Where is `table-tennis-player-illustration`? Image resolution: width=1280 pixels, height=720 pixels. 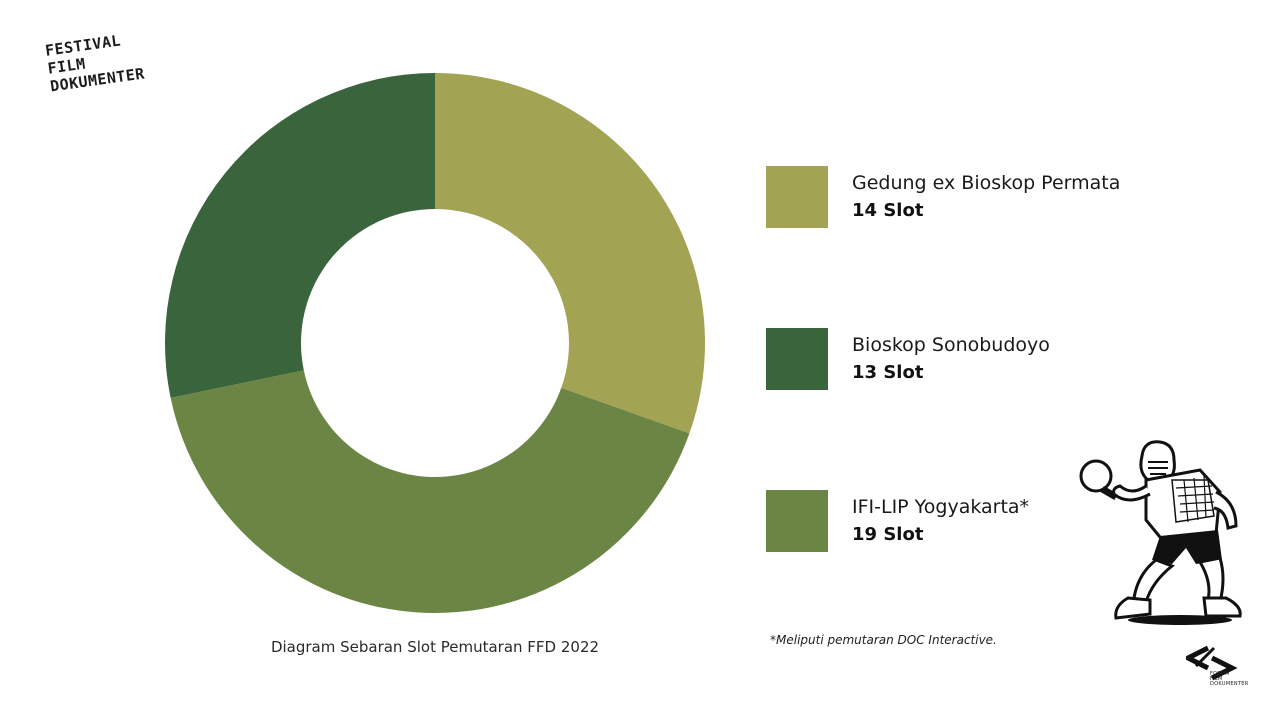
table-tennis-player-illustration is located at coordinates (1160, 532).